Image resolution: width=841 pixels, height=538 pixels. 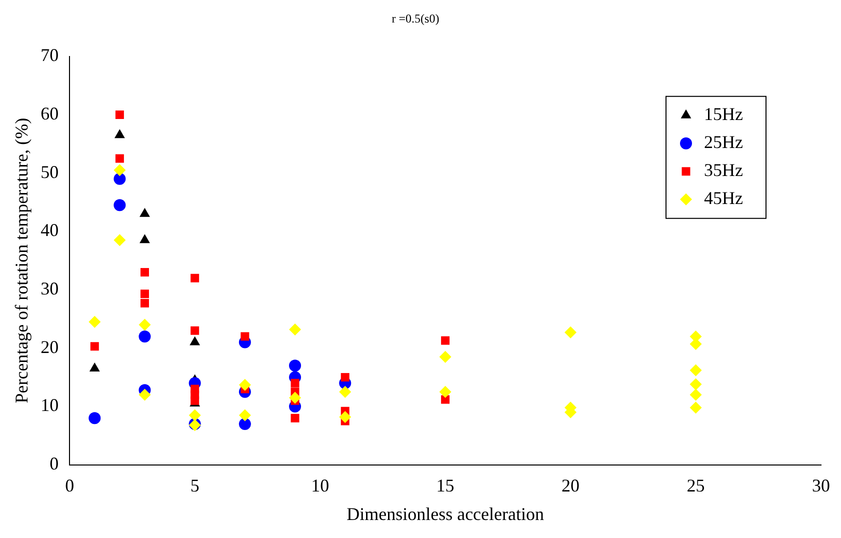 What do you see at coordinates (416, 18) in the screenshot?
I see `chart-title: r =0.5(s0)` at bounding box center [416, 18].